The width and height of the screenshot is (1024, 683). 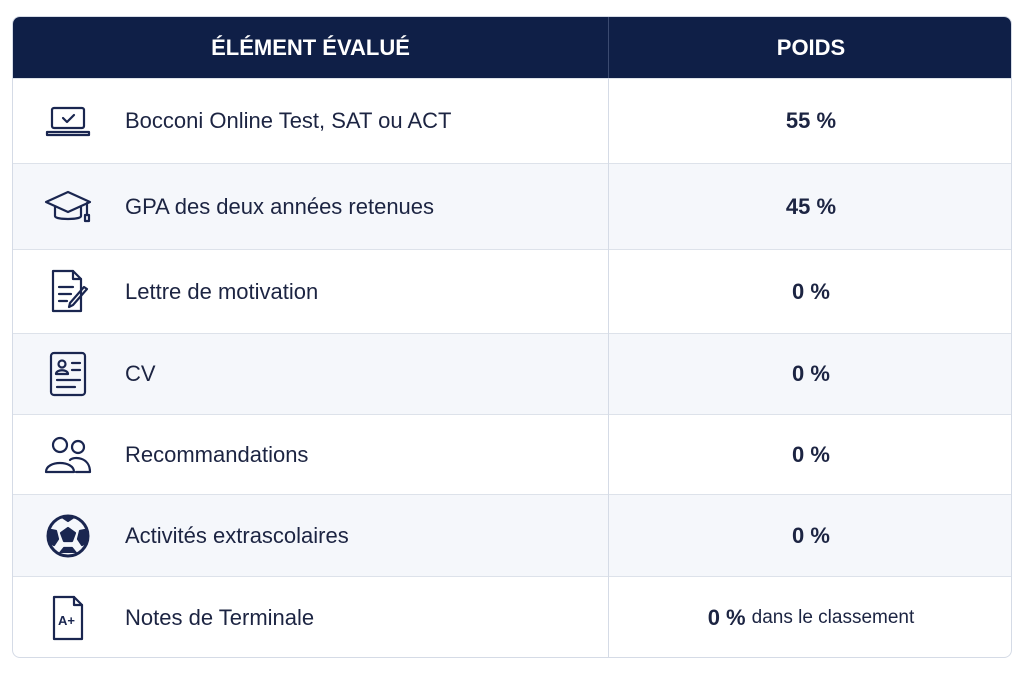 What do you see at coordinates (217, 454) in the screenshot?
I see `label: Recommandations` at bounding box center [217, 454].